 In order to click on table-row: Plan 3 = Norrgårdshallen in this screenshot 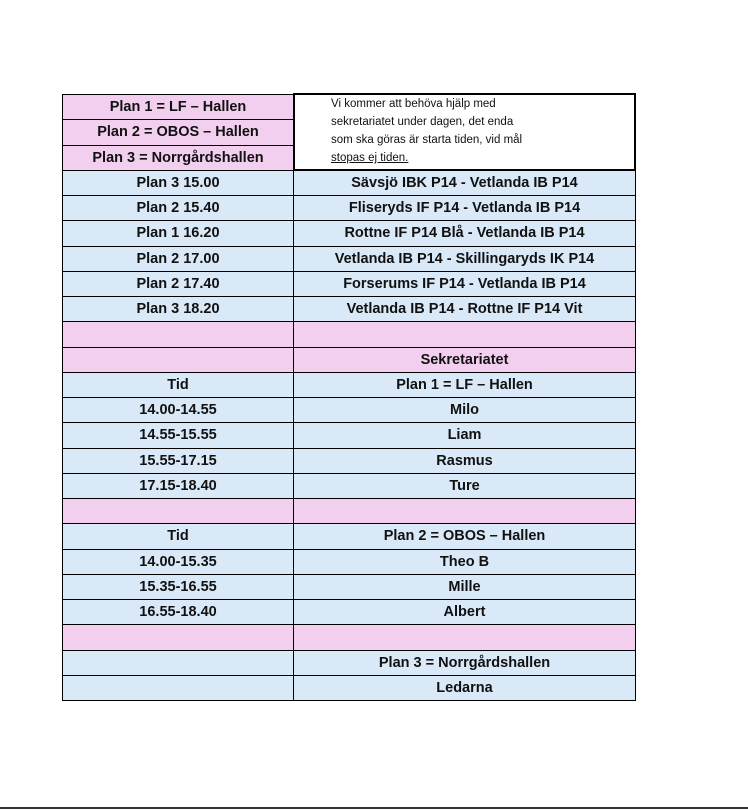, I will do `click(349, 662)`.